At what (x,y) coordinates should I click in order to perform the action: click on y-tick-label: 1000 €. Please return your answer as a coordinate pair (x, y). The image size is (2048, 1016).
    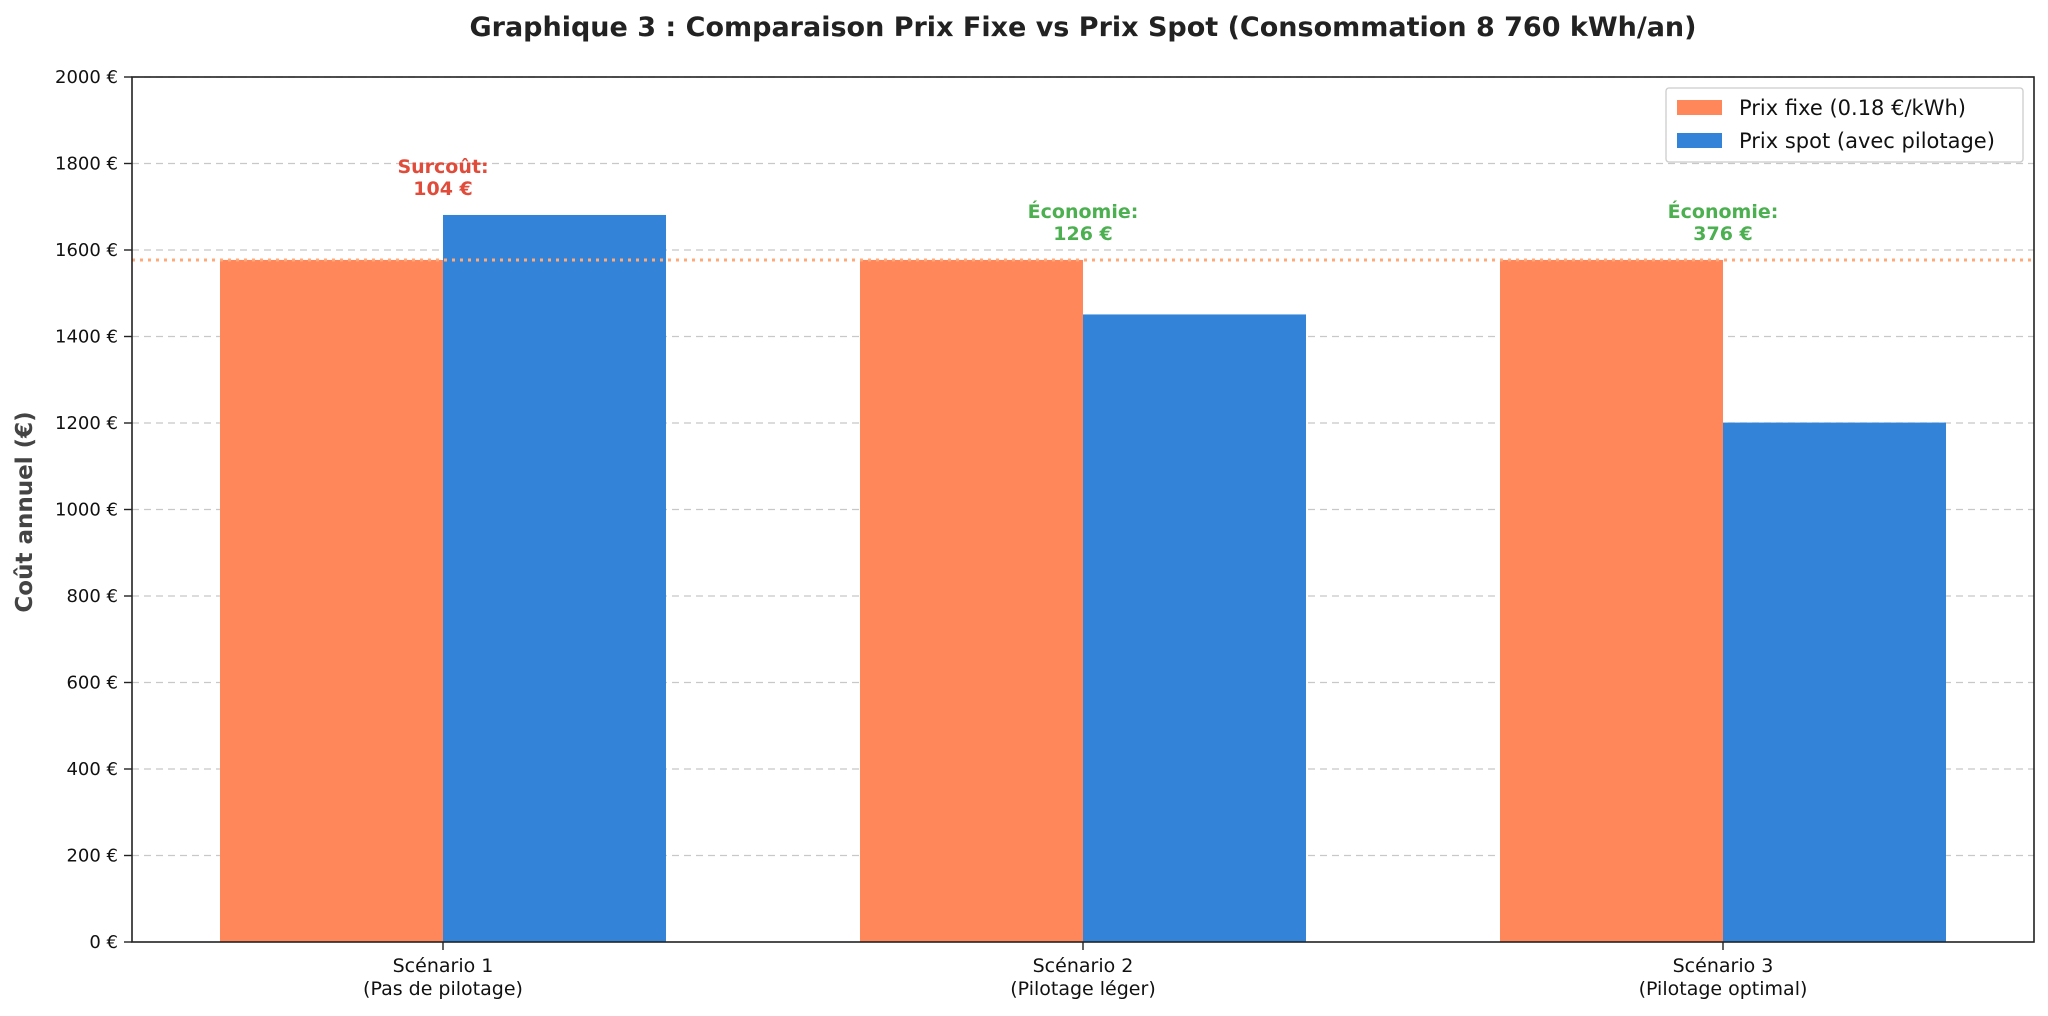
    Looking at the image, I should click on (86, 510).